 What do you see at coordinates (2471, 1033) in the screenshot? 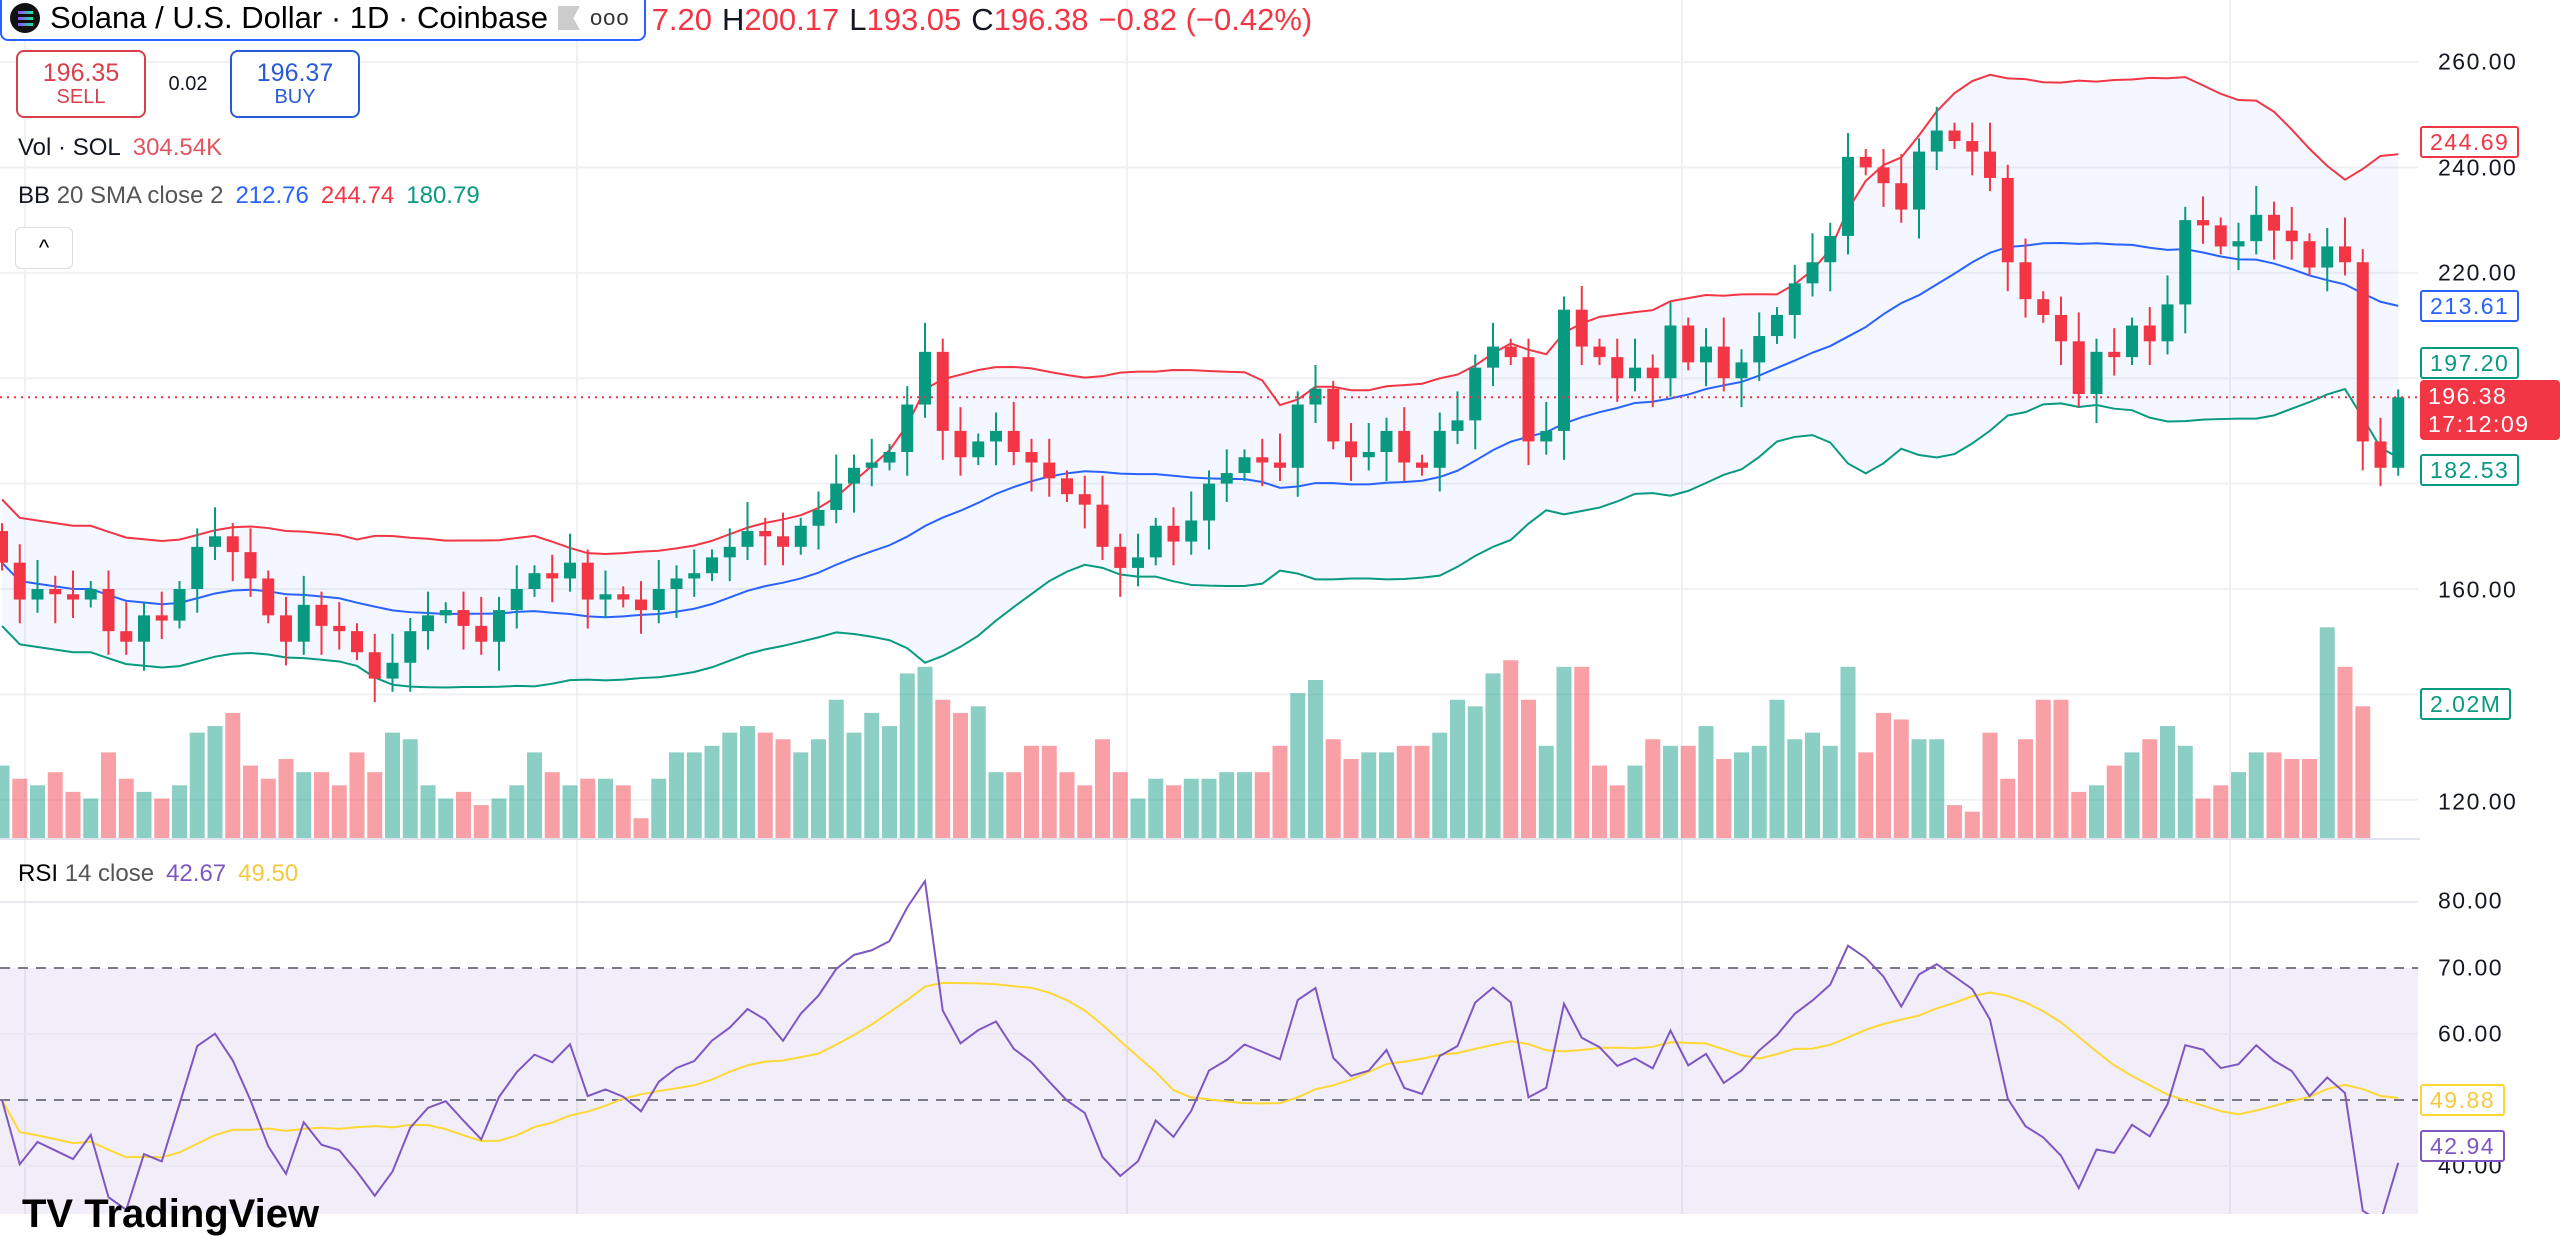
I see `rsi-tick: 60.00` at bounding box center [2471, 1033].